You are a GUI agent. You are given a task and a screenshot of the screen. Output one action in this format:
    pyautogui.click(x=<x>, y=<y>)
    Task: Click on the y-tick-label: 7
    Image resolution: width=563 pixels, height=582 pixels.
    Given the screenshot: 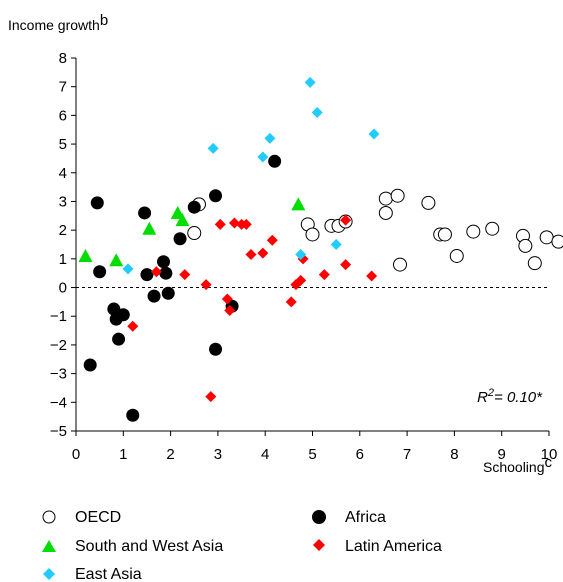 What is the action you would take?
    pyautogui.click(x=63, y=87)
    